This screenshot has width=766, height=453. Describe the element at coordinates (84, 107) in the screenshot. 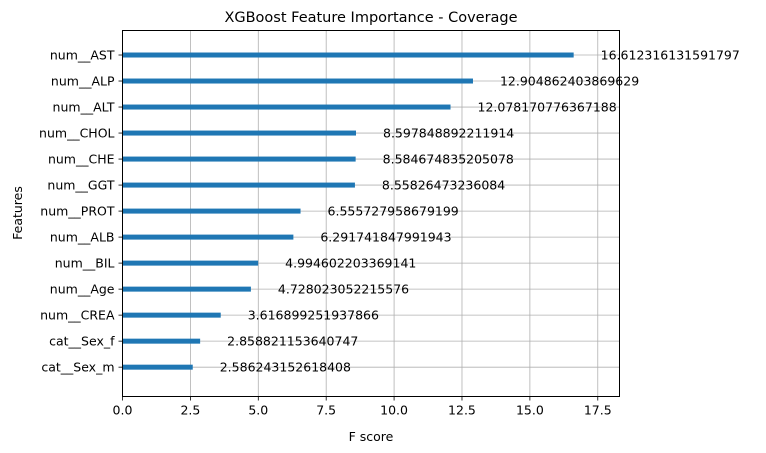

I see `y-tick-label: num__ALT` at that location.